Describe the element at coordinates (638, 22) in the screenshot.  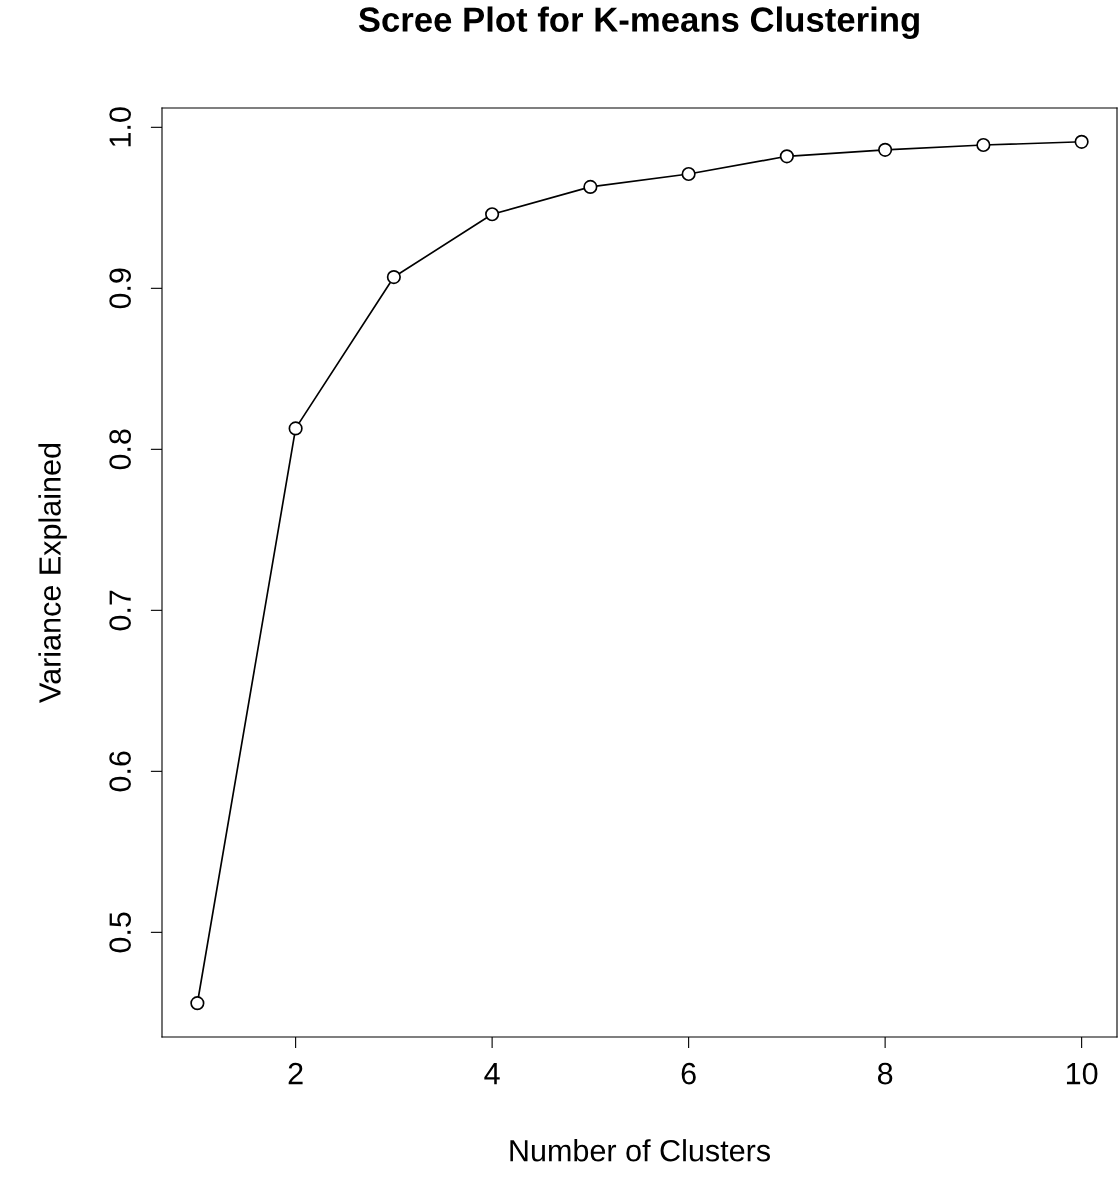
I see `chart-title: Scree Plot for K-means Clustering` at that location.